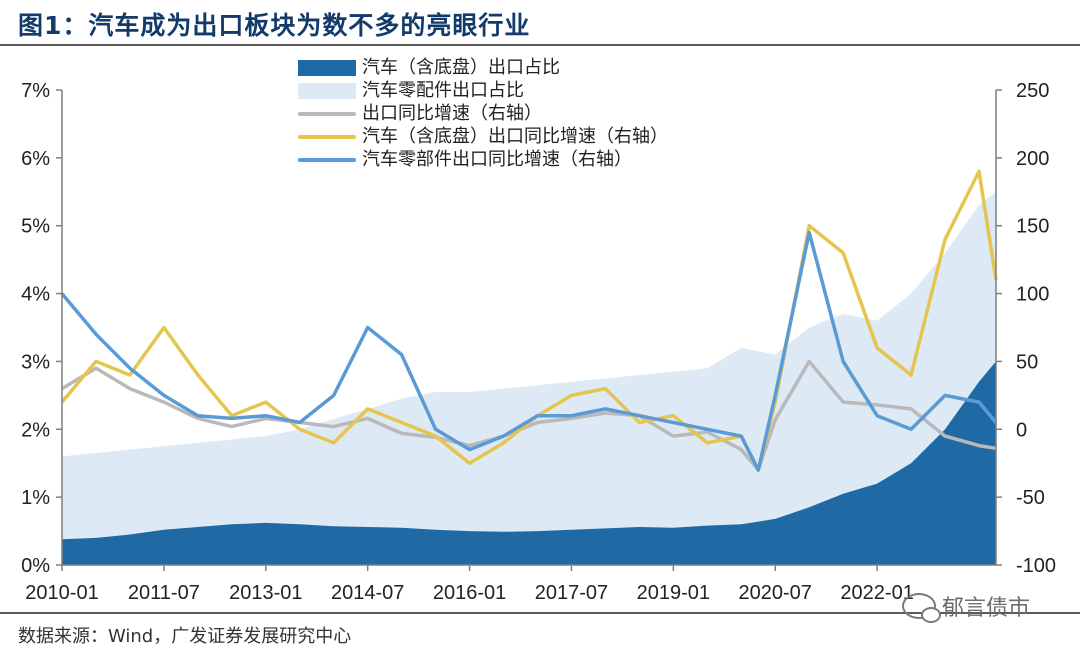 This screenshot has width=1080, height=655. What do you see at coordinates (921, 608) in the screenshot?
I see `wechat-icon` at bounding box center [921, 608].